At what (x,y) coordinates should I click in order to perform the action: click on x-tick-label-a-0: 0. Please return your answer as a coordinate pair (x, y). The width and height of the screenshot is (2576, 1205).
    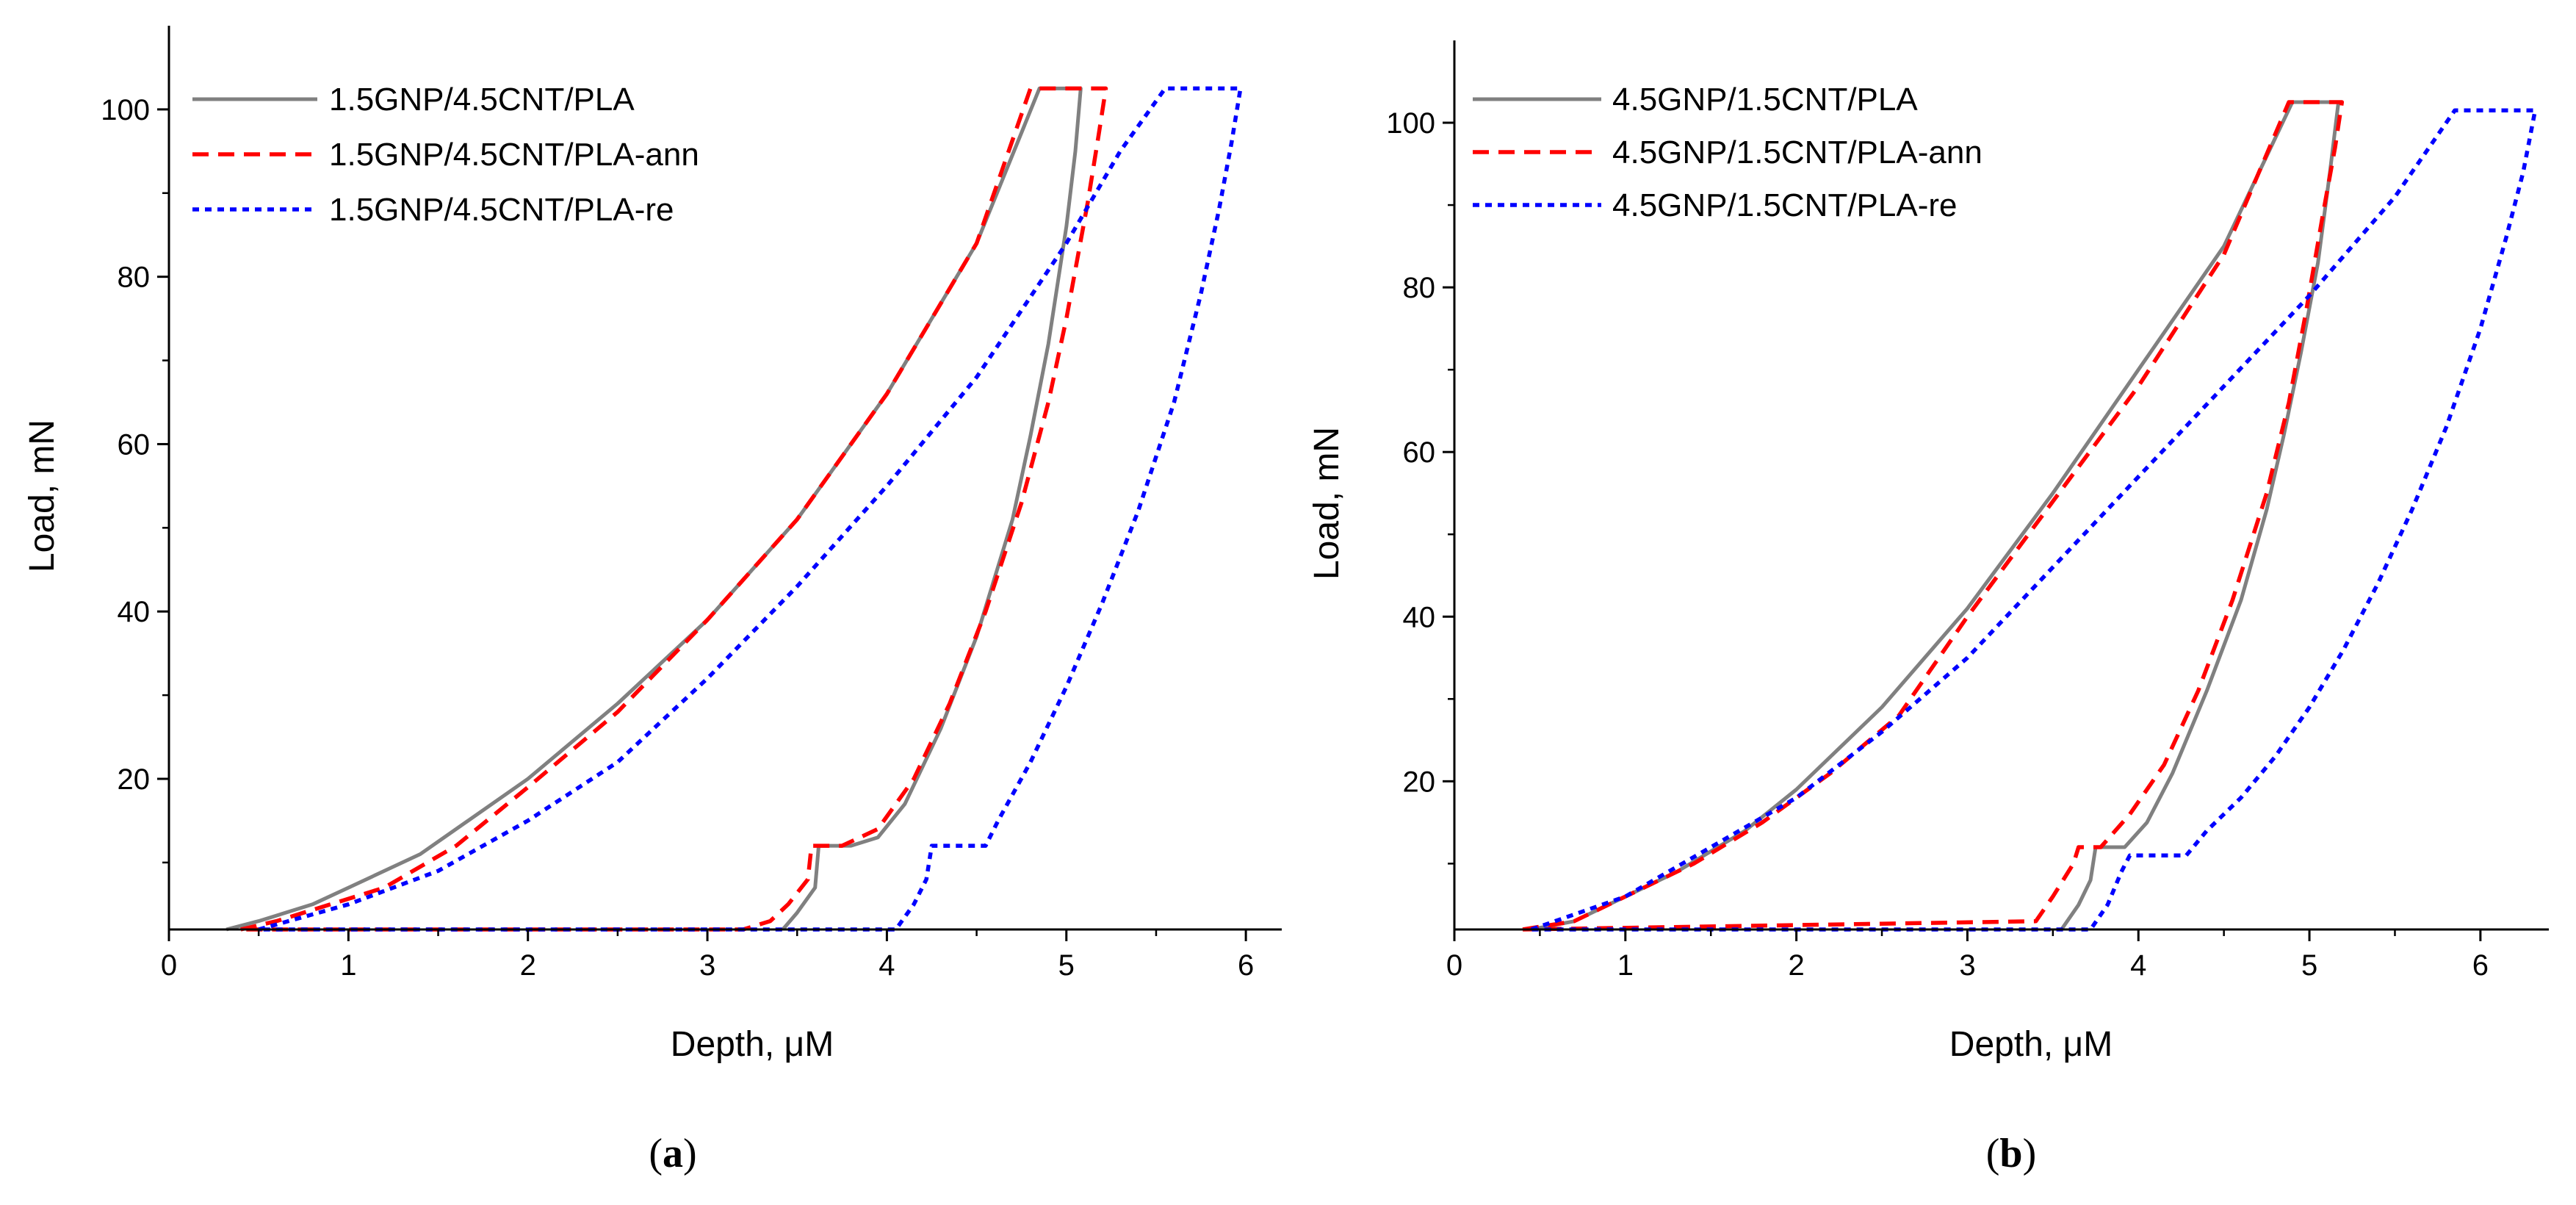
    Looking at the image, I should click on (169, 966).